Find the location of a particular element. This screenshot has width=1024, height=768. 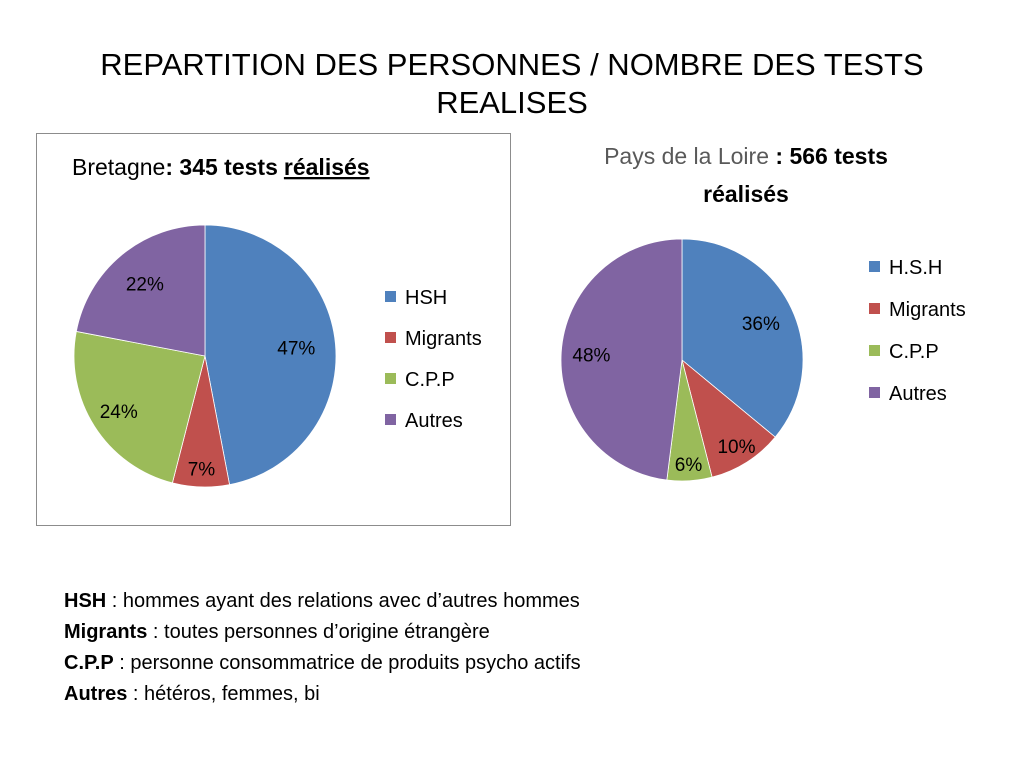

chart-bretagne-title-word: réalisés is located at coordinates (327, 167).